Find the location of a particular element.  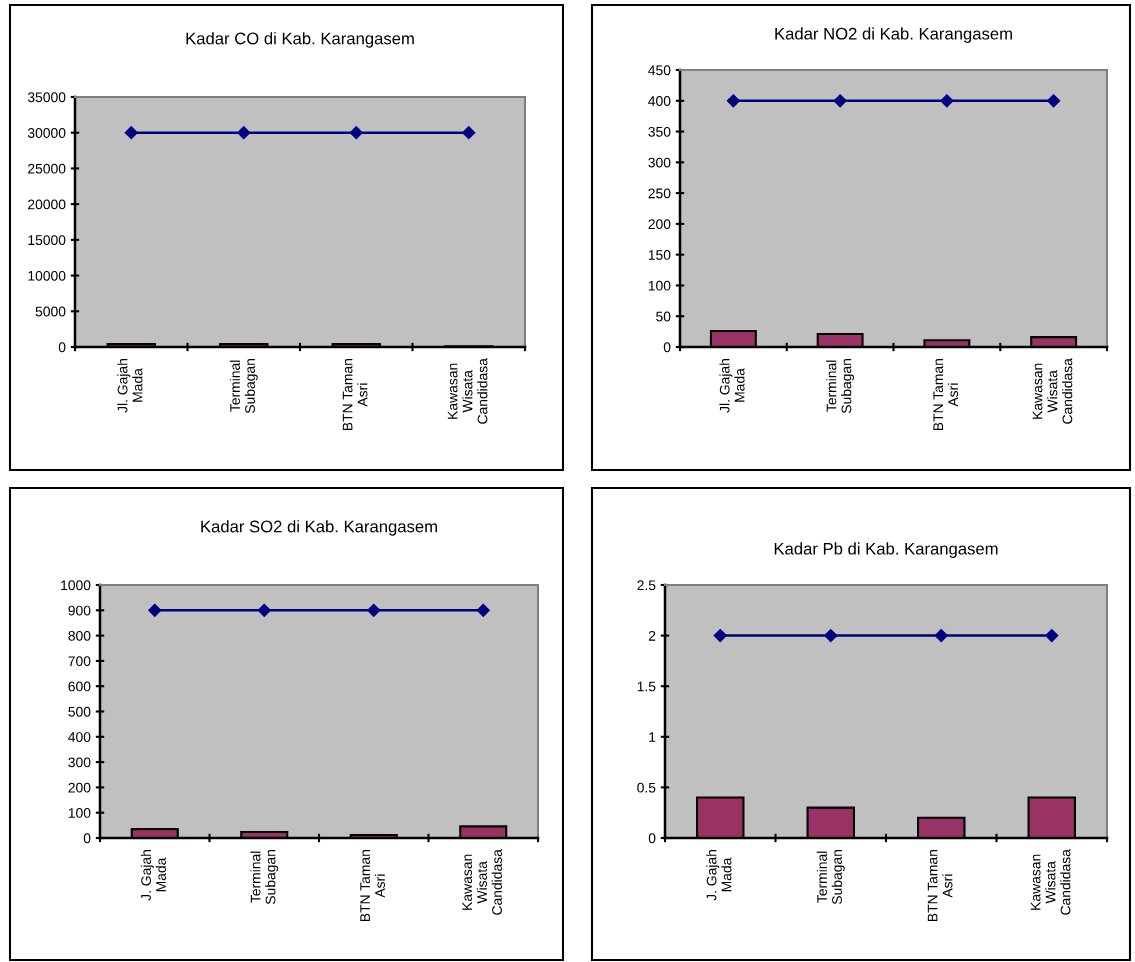

y-tick-label: 0.5 is located at coordinates (646, 787).